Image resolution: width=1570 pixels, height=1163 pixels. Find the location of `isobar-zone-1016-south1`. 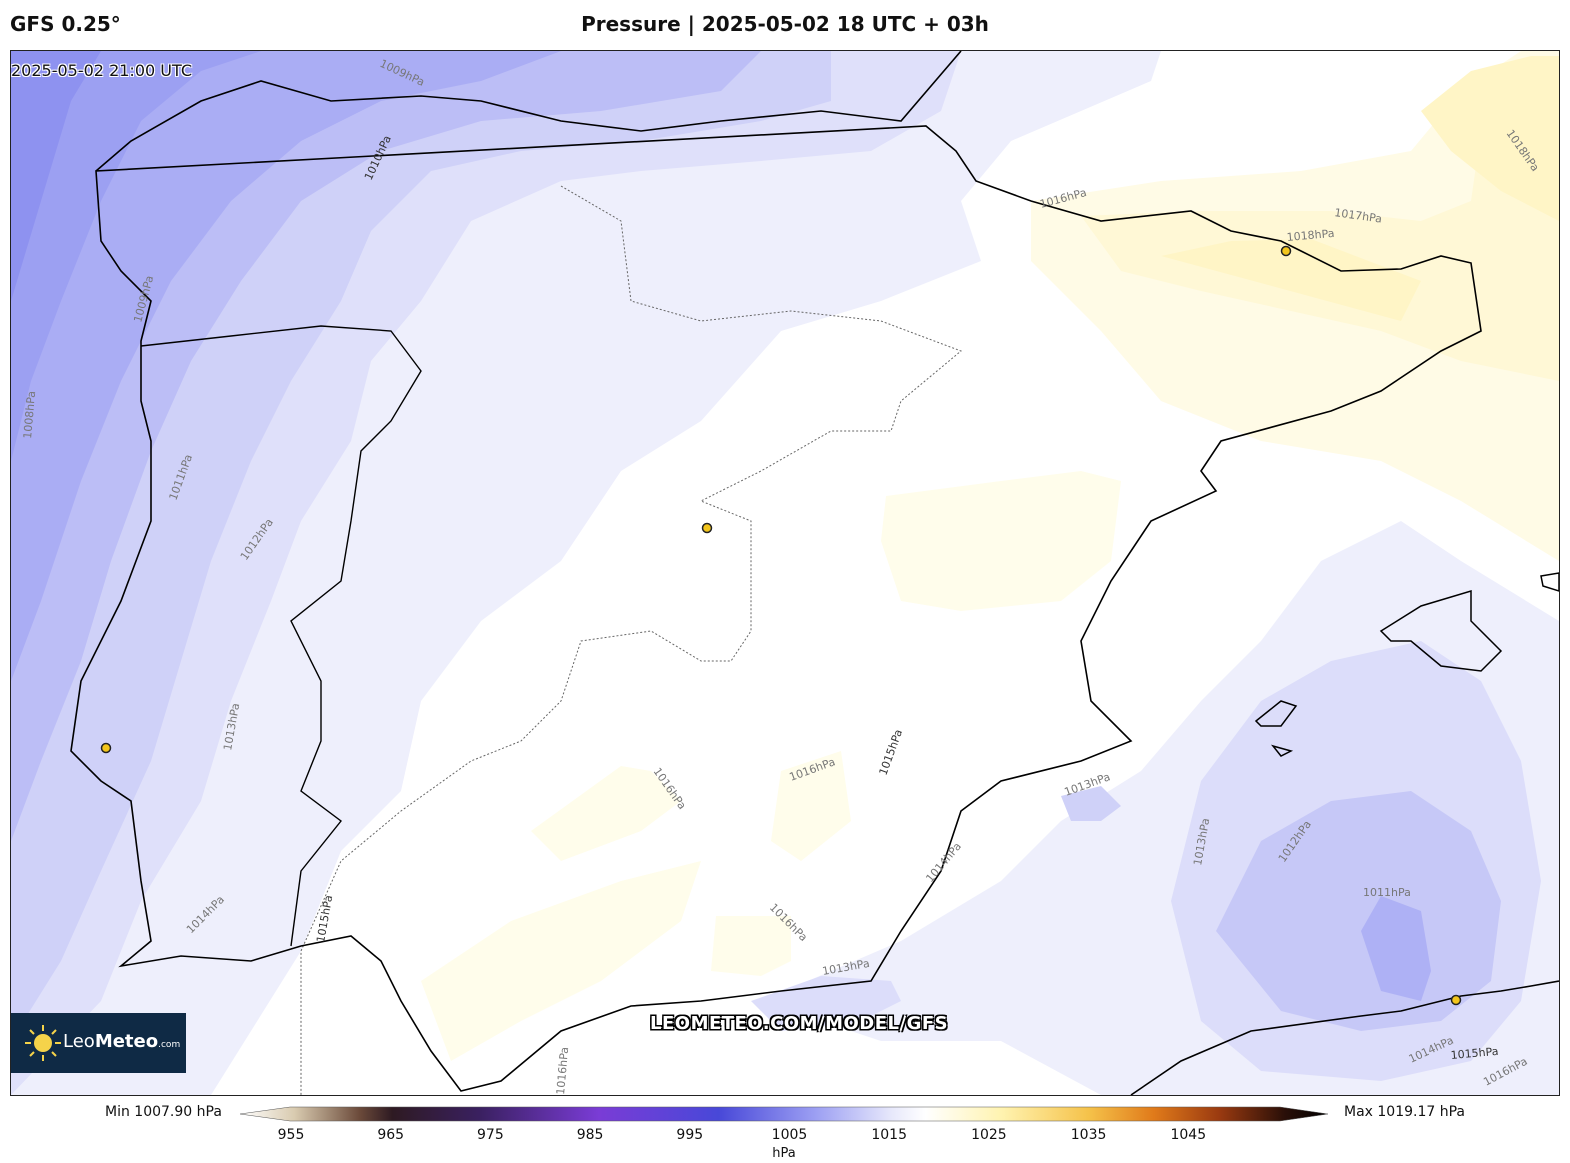

isobar-zone-1016-south1 is located at coordinates (606, 813).